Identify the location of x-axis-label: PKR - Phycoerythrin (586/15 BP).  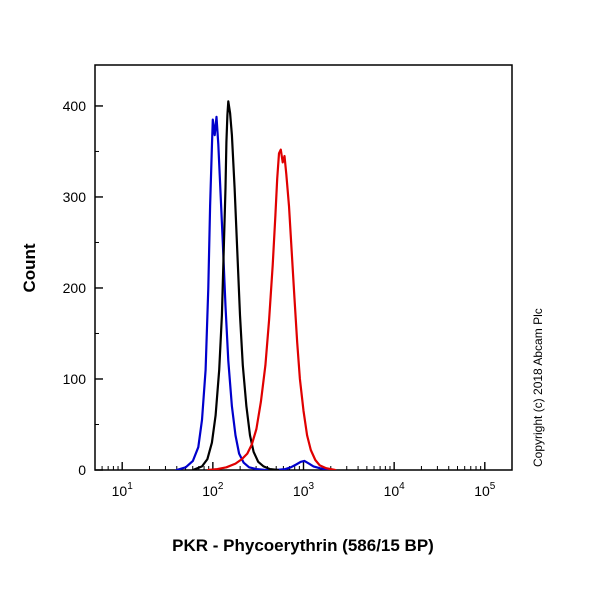
(303, 545).